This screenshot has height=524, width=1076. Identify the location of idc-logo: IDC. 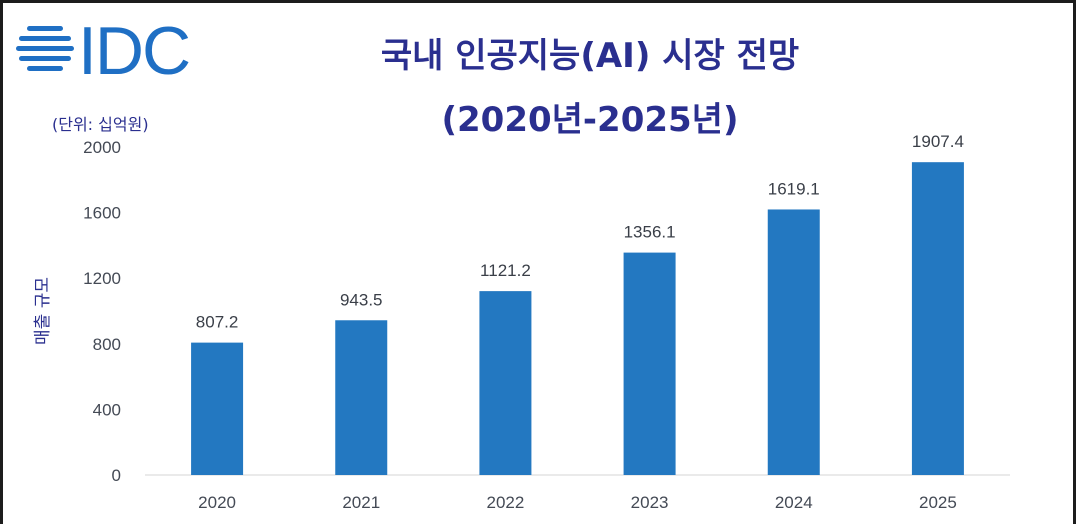
(103, 51).